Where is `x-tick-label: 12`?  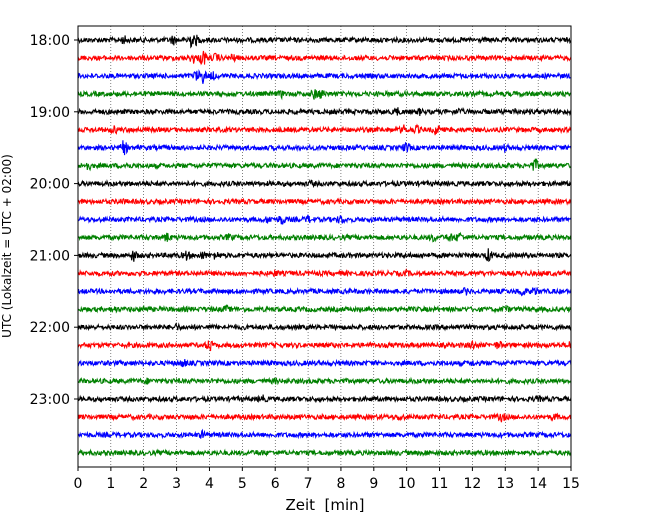 x-tick-label: 12 is located at coordinates (472, 484).